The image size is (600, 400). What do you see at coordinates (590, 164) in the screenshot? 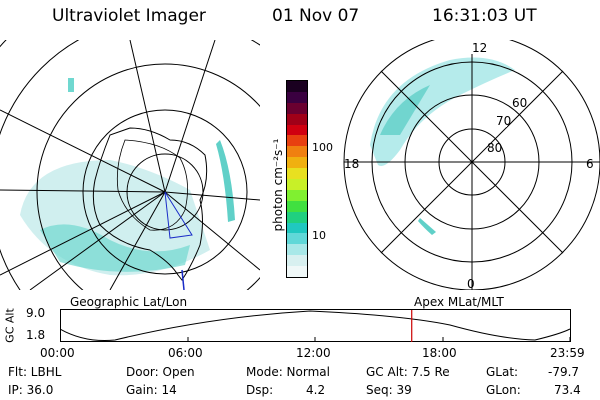
I see `mlt-label-6: 6` at bounding box center [590, 164].